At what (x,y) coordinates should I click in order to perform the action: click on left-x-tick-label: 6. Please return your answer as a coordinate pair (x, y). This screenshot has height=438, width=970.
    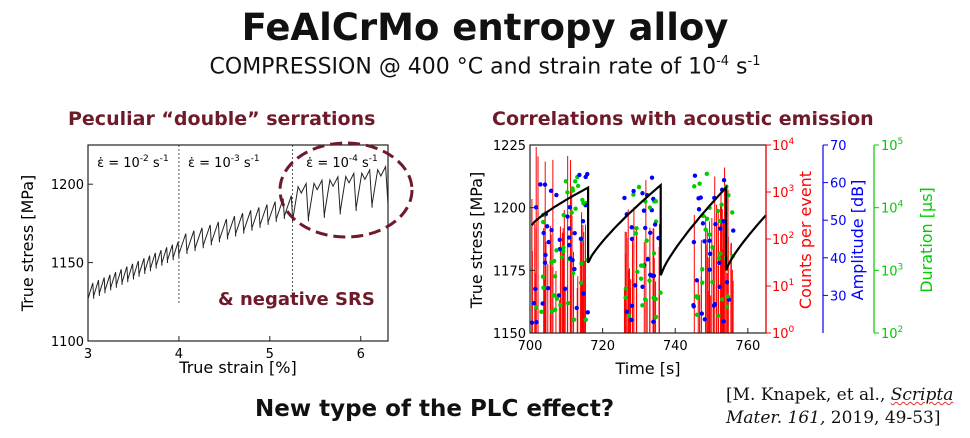
    Looking at the image, I should click on (361, 354).